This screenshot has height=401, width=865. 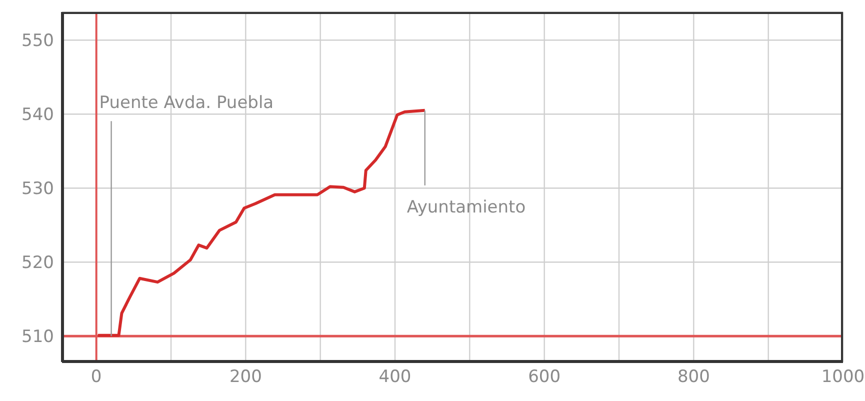 What do you see at coordinates (38, 41) in the screenshot?
I see `y-tick-label: 550` at bounding box center [38, 41].